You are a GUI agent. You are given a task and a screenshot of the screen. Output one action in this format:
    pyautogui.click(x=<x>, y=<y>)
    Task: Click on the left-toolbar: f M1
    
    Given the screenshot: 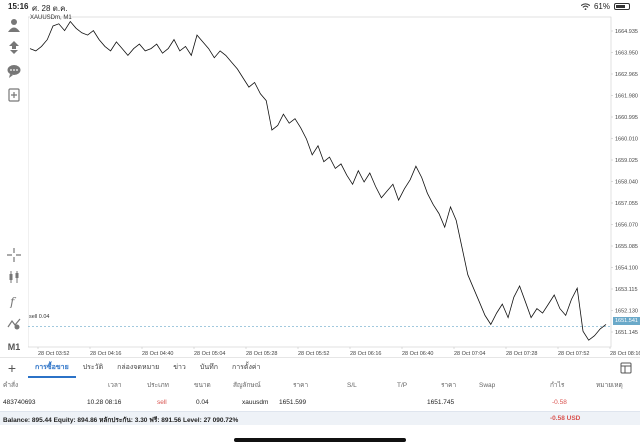 What is the action you would take?
    pyautogui.click(x=14, y=184)
    